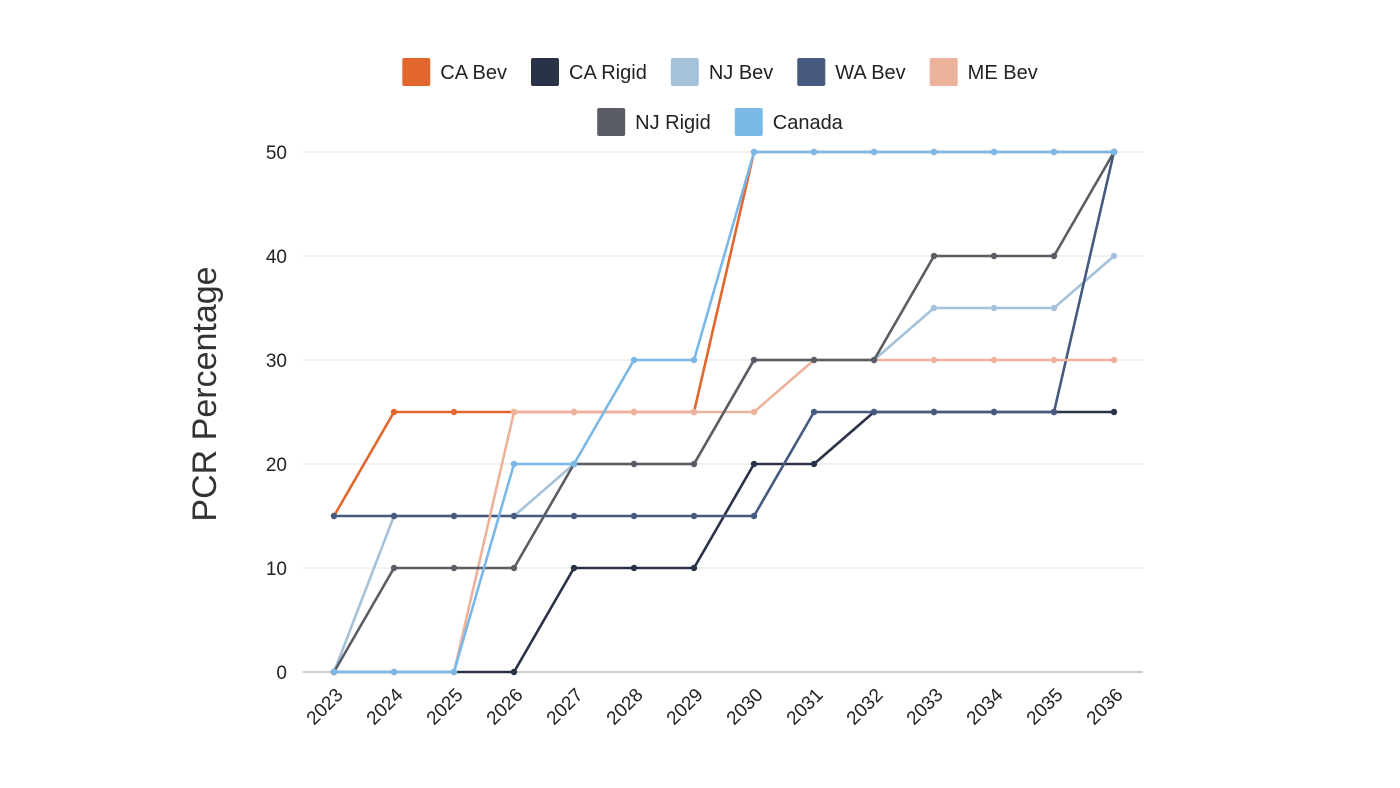  What do you see at coordinates (1045, 707) in the screenshot?
I see `x-tick-label: 2035` at bounding box center [1045, 707].